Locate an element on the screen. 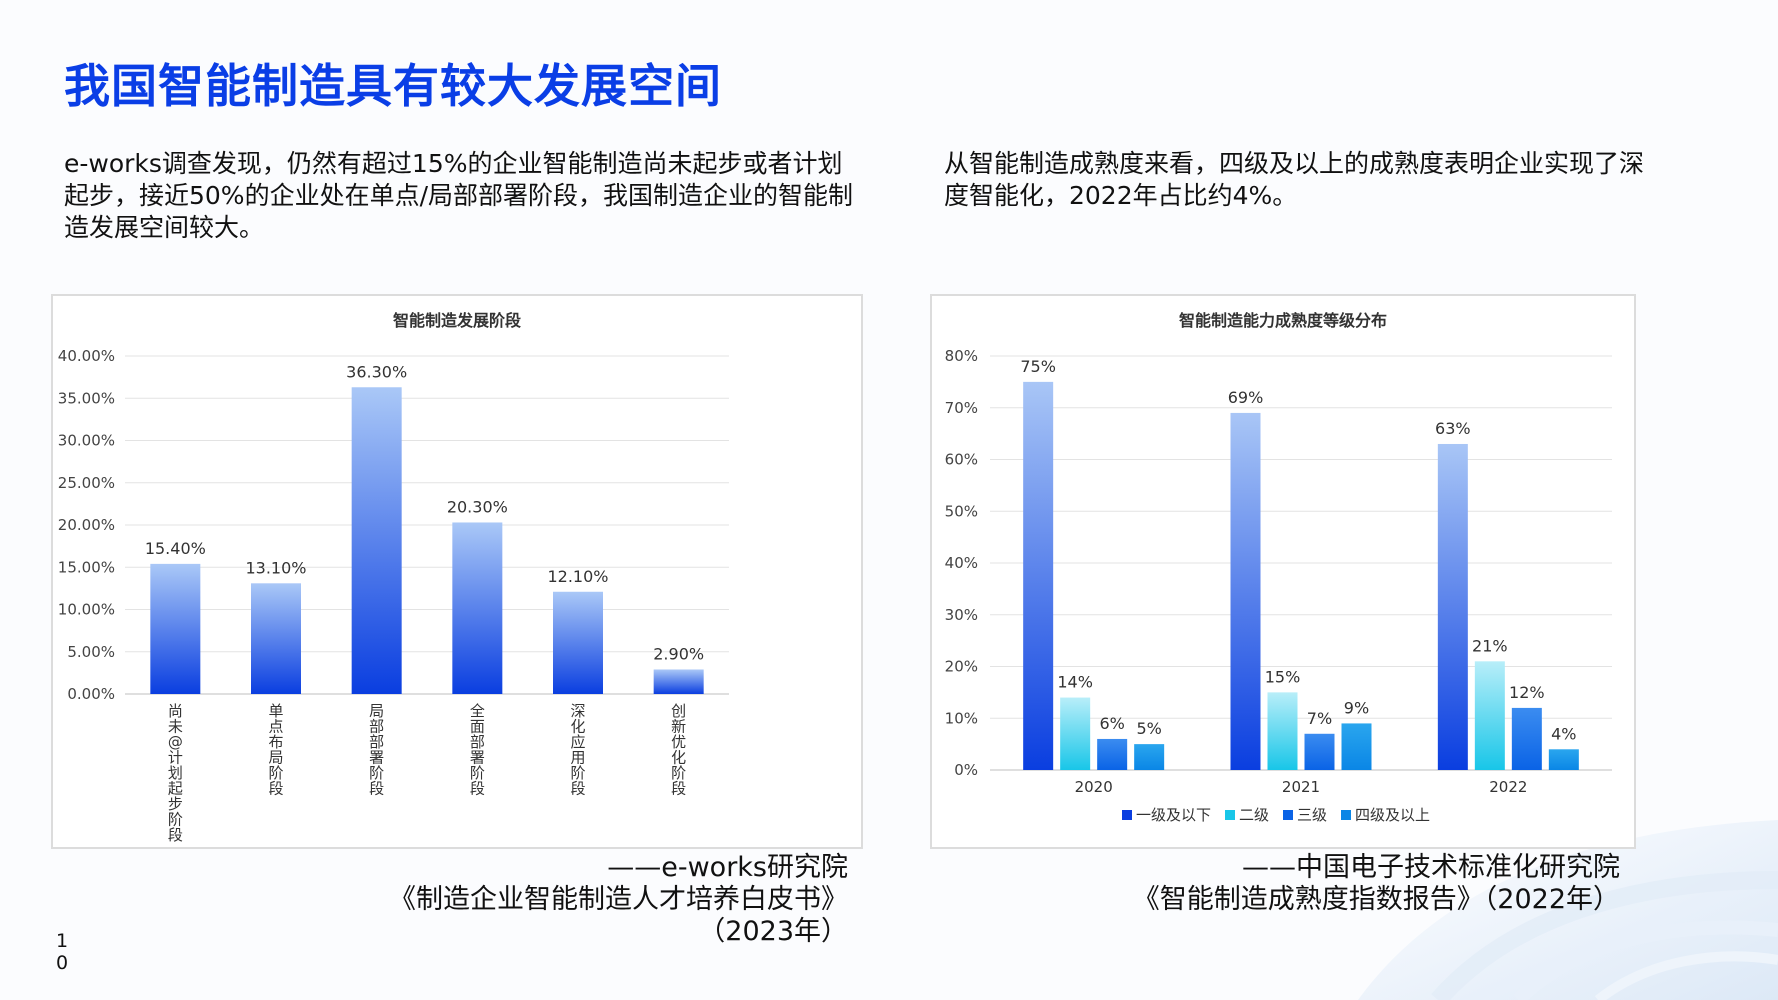 The image size is (1778, 1000). data-label: 5% is located at coordinates (1148, 728).